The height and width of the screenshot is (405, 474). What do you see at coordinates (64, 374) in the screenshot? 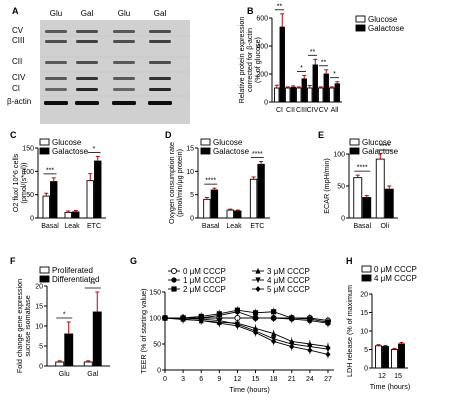
I see `x-tick-label: Glu` at bounding box center [64, 374].